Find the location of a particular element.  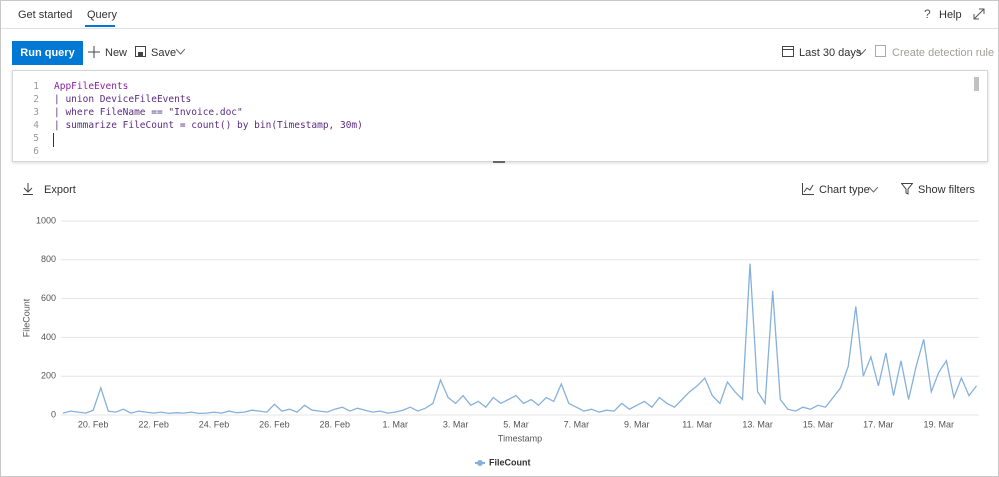

x-tick-label: 15. Mar is located at coordinates (818, 424).